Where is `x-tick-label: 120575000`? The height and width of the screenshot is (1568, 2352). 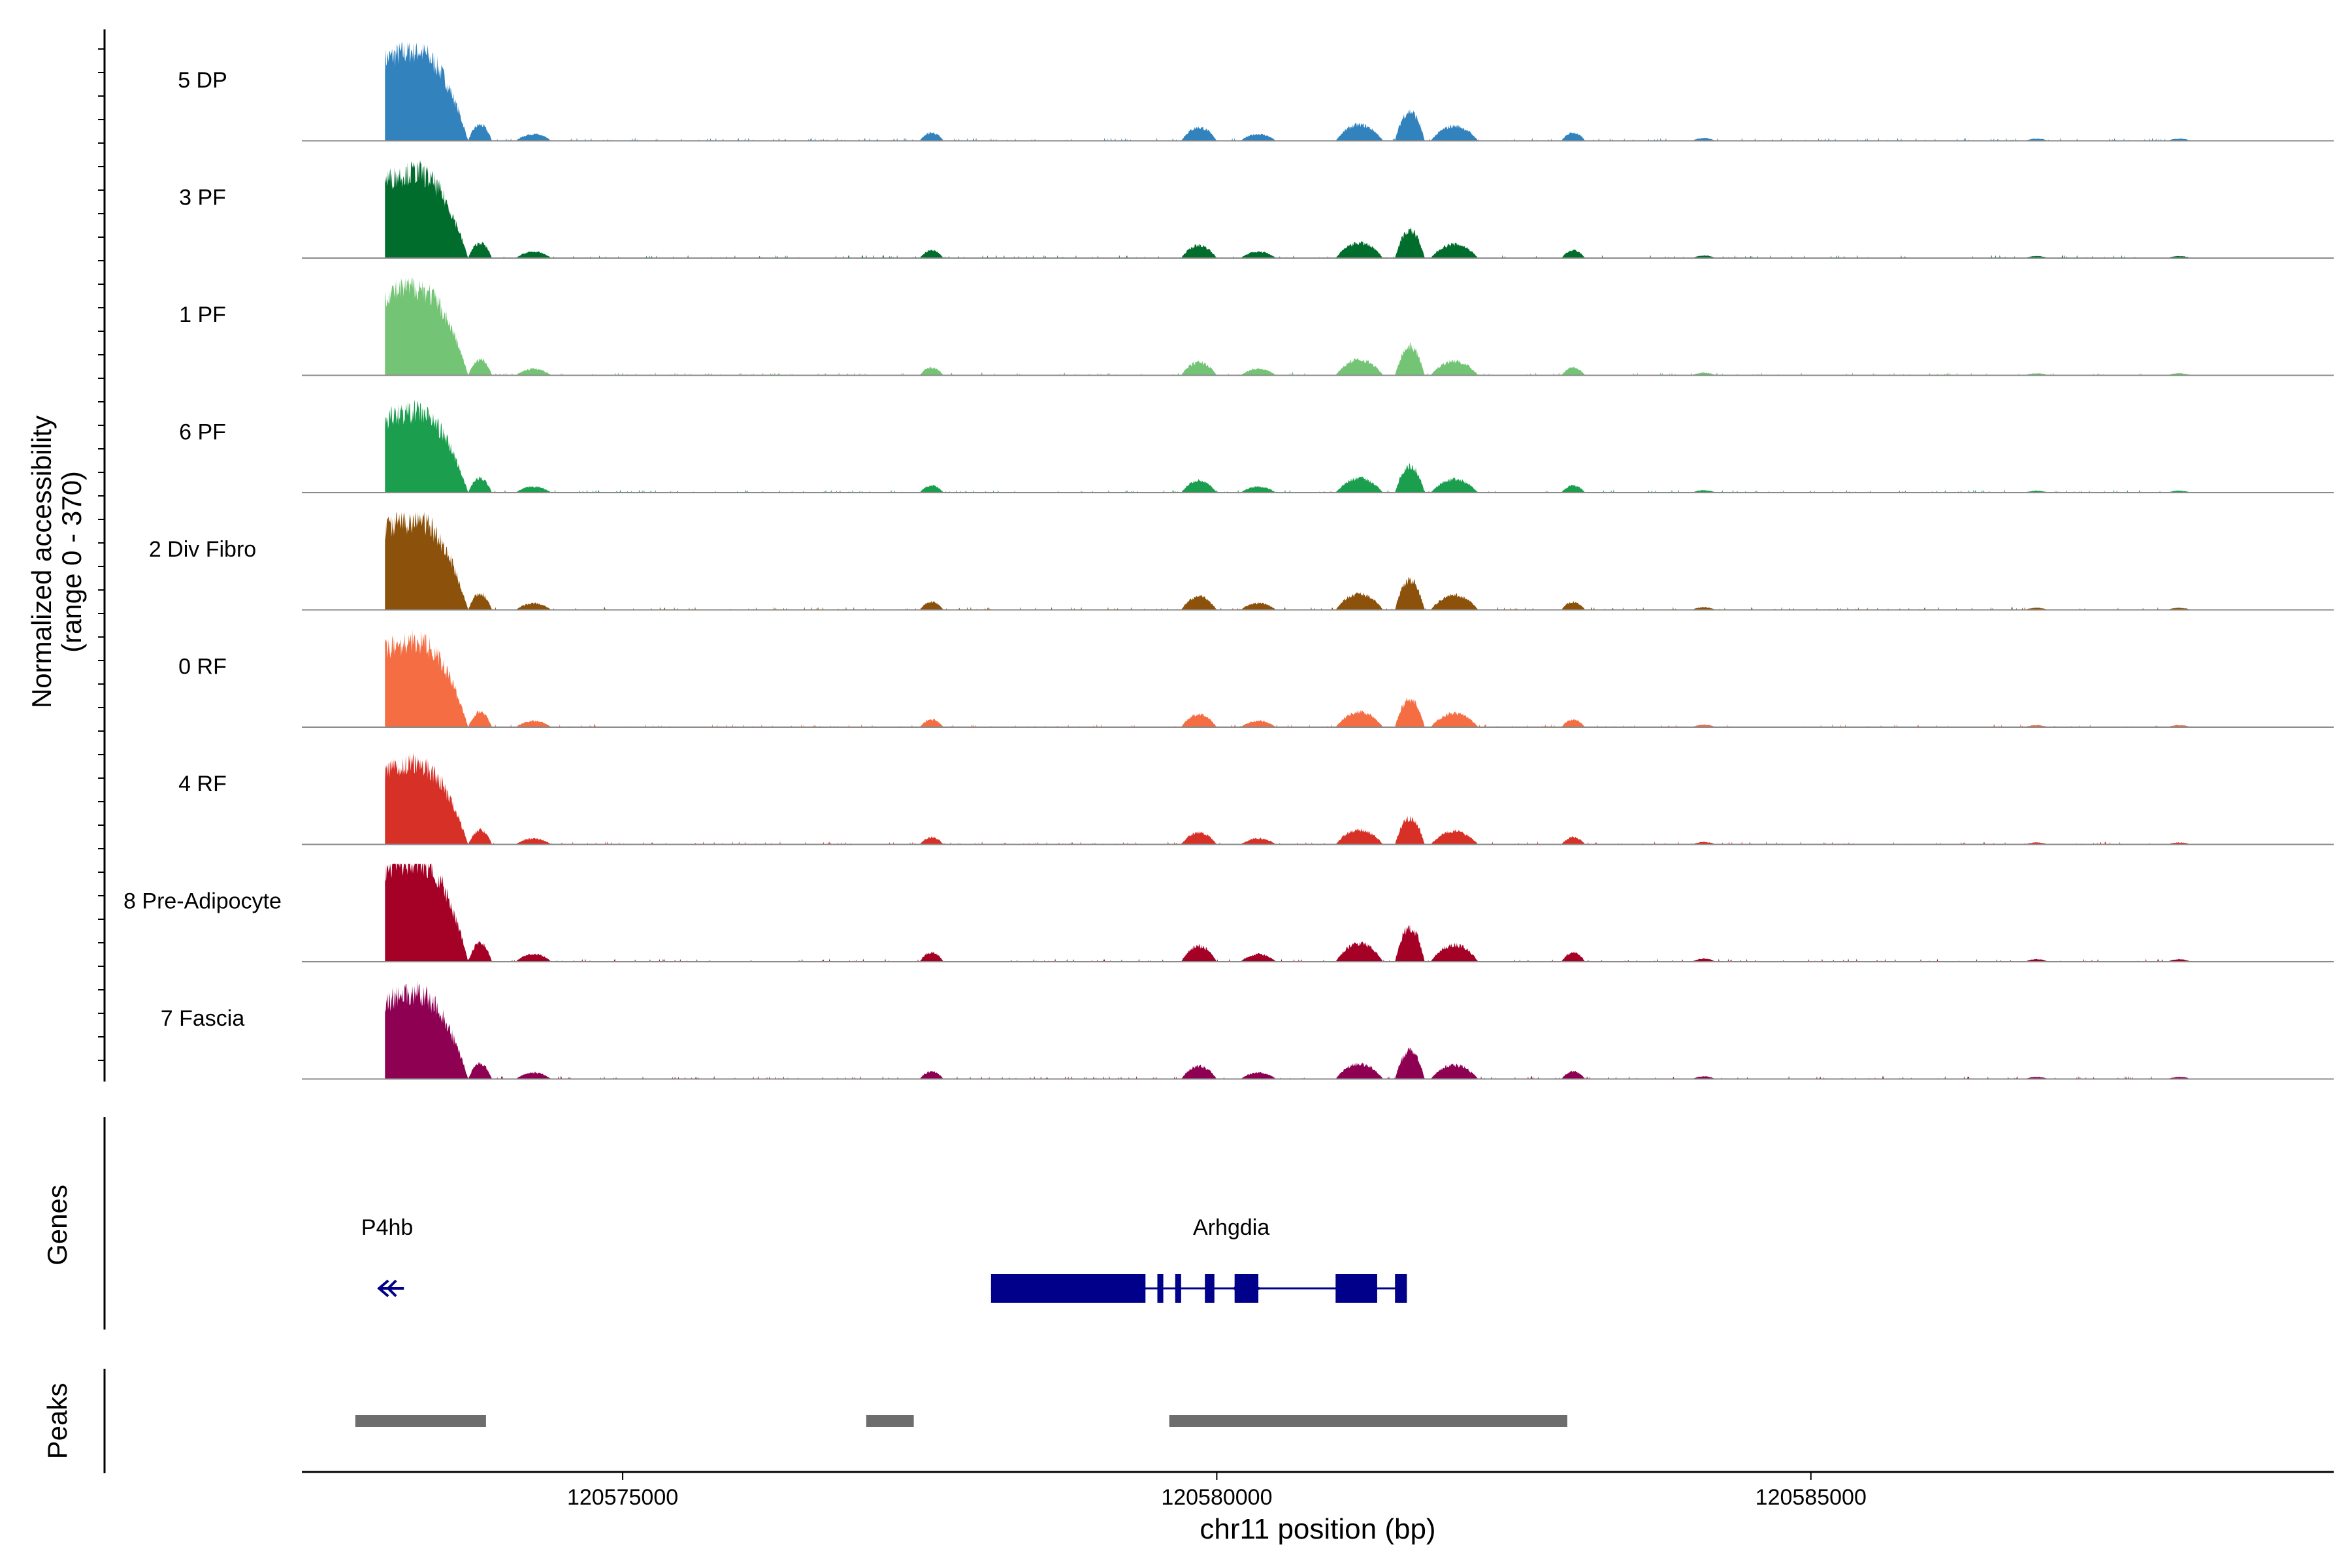 x-tick-label: 120575000 is located at coordinates (622, 1497).